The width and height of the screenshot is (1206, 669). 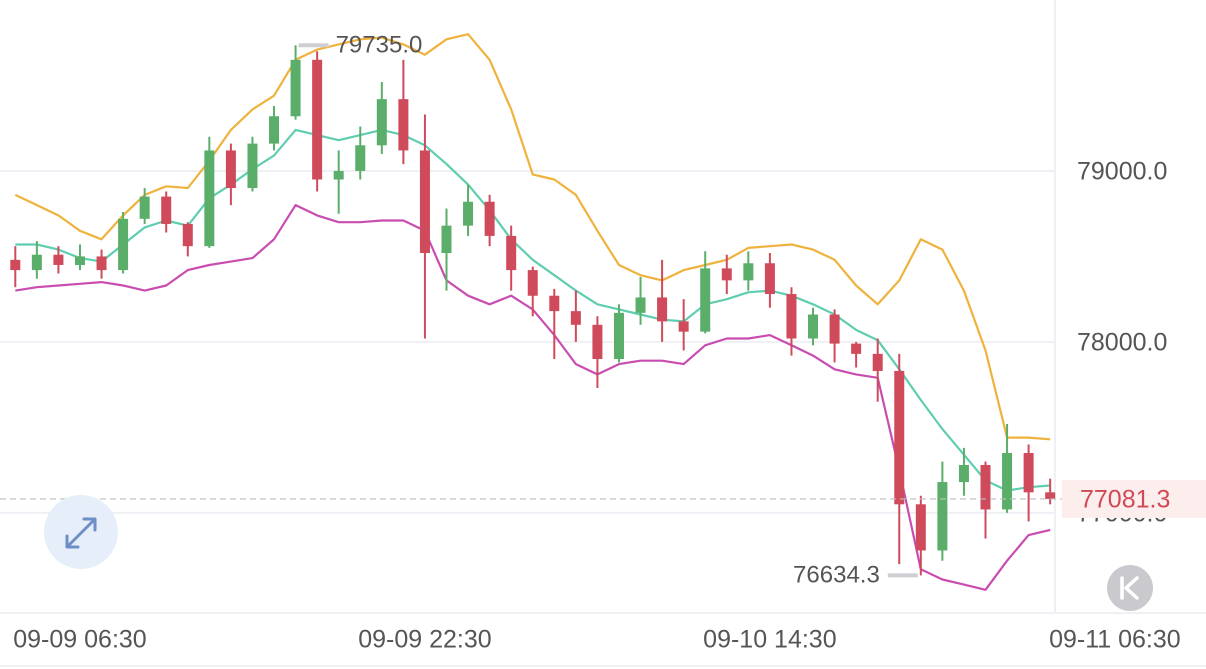 I want to click on back-button, so click(x=1130, y=588).